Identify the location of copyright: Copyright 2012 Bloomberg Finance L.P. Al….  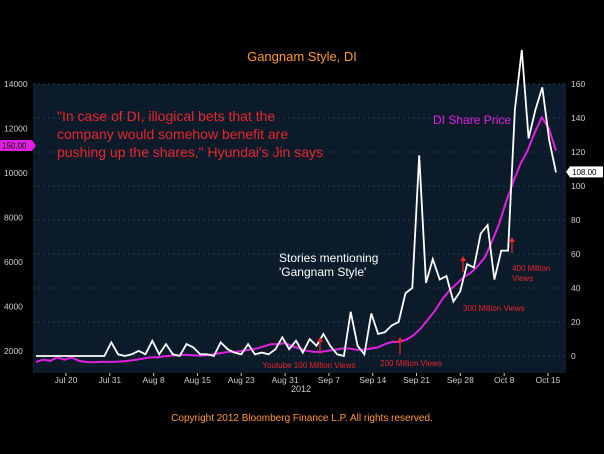
(302, 418).